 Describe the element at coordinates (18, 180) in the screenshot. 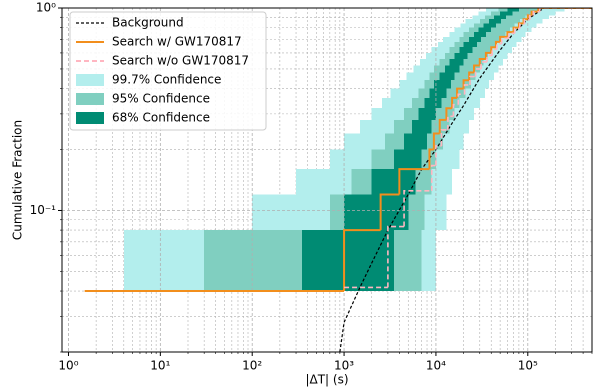

I see `y-axis-label: Cumulative Fraction` at that location.